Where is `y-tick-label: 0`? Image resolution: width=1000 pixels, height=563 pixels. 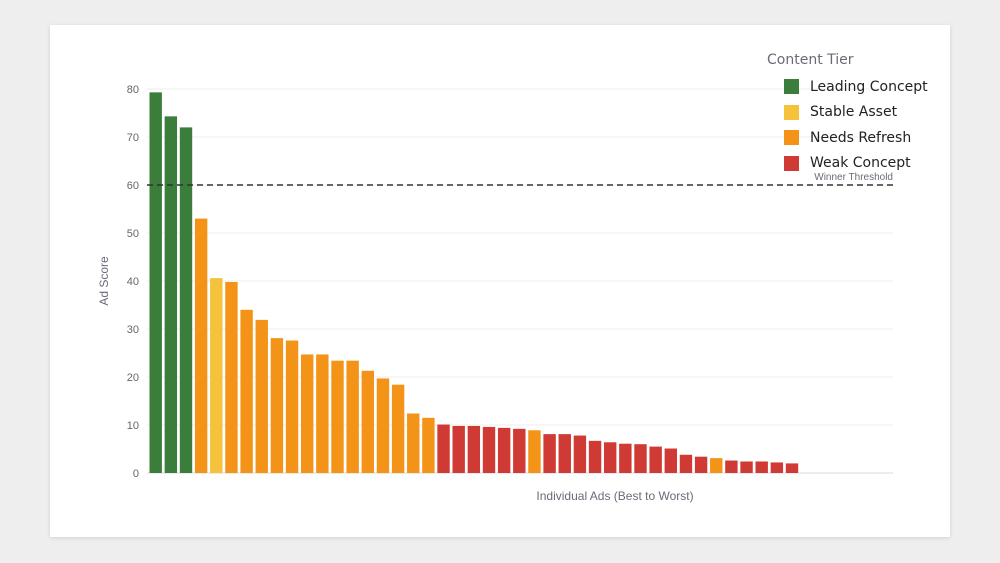
y-tick-label: 0 is located at coordinates (136, 474).